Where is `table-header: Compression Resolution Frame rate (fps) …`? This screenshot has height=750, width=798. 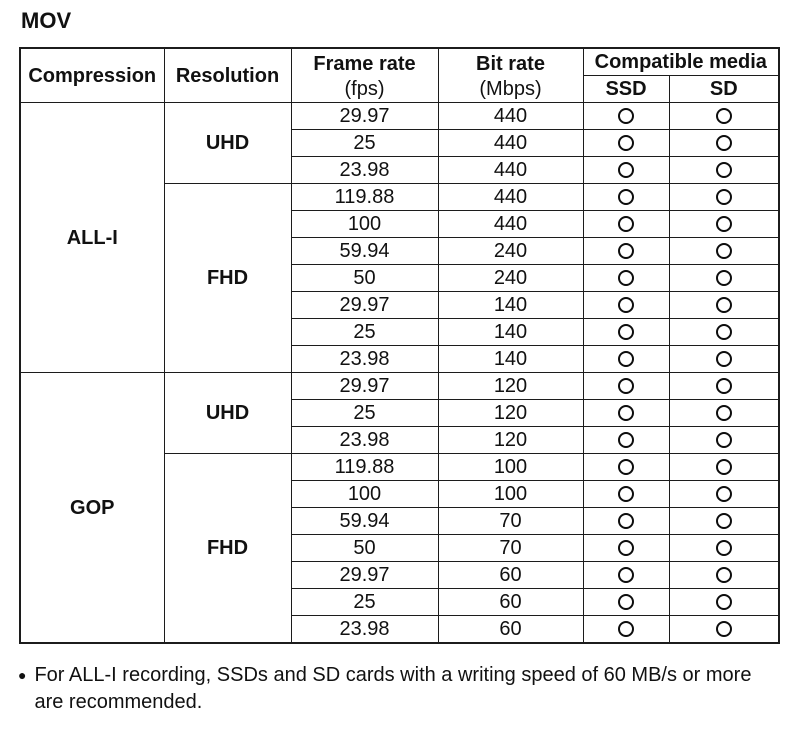
table-header: Compression Resolution Frame rate (fps) … is located at coordinates (399, 75).